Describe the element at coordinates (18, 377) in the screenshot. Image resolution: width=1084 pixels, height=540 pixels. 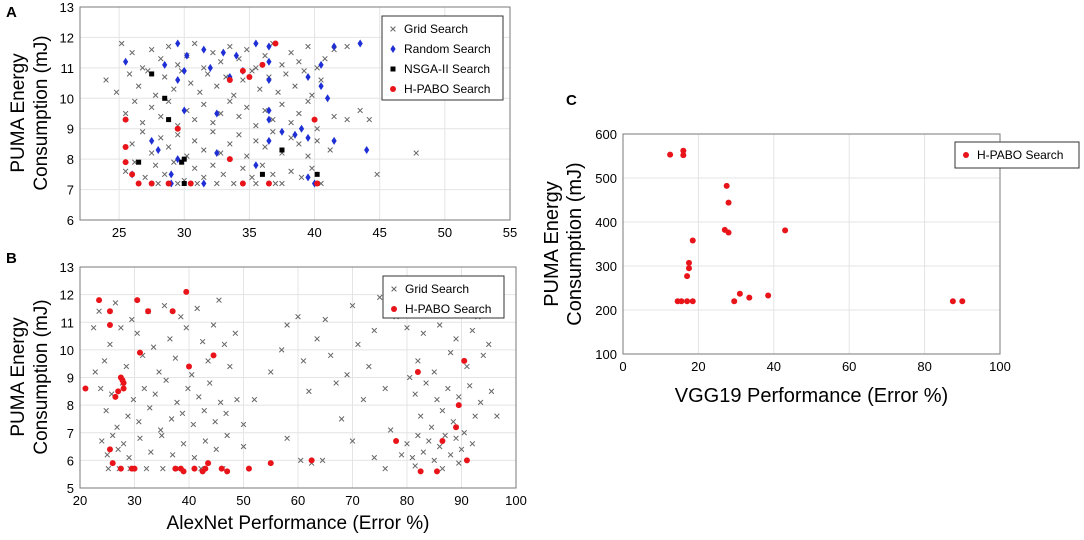
I see `y-axis-label-line: PUMA Energy` at that location.